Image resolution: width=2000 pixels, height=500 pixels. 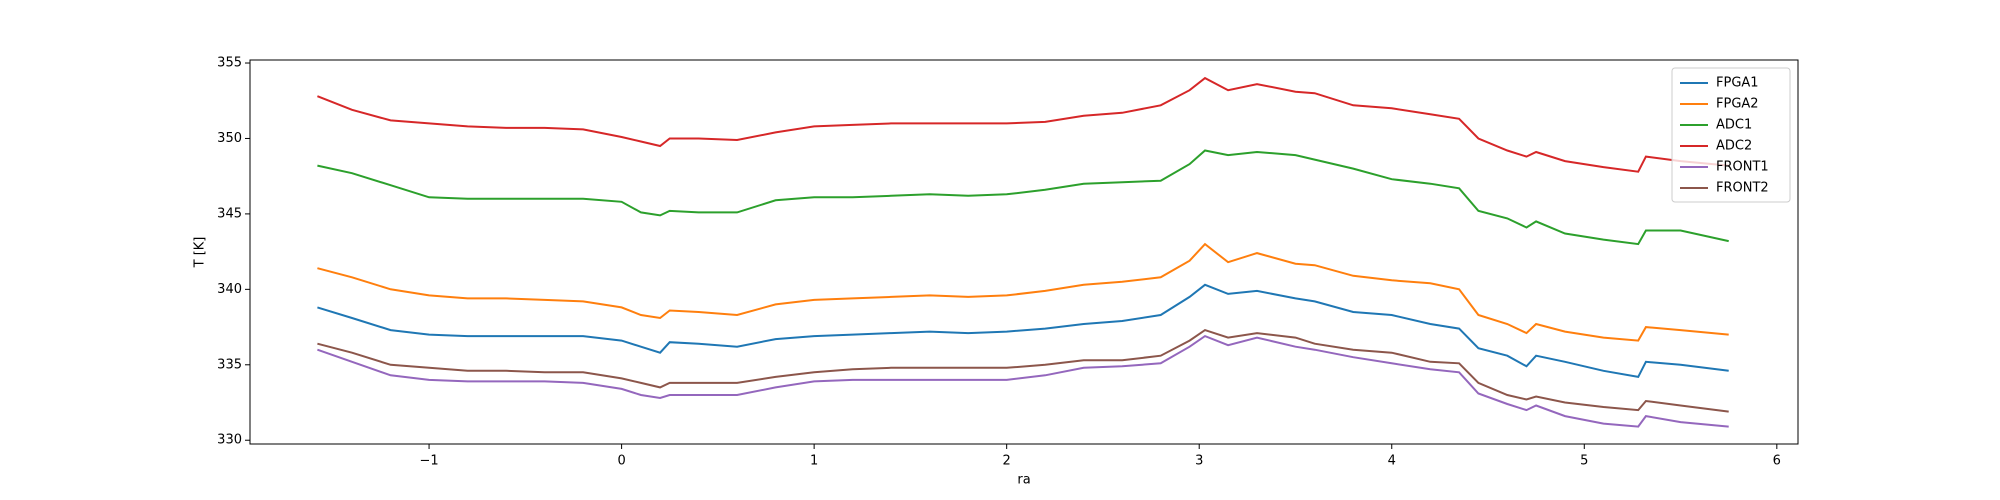 I want to click on x-tick-label: 5, so click(x=1584, y=461).